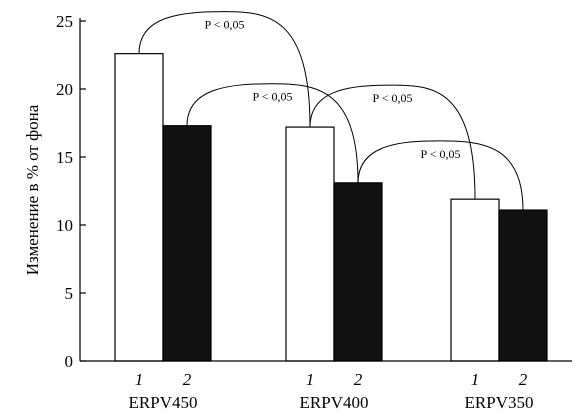 The height and width of the screenshot is (416, 578). What do you see at coordinates (64, 89) in the screenshot?
I see `y-tick-label: 20` at bounding box center [64, 89].